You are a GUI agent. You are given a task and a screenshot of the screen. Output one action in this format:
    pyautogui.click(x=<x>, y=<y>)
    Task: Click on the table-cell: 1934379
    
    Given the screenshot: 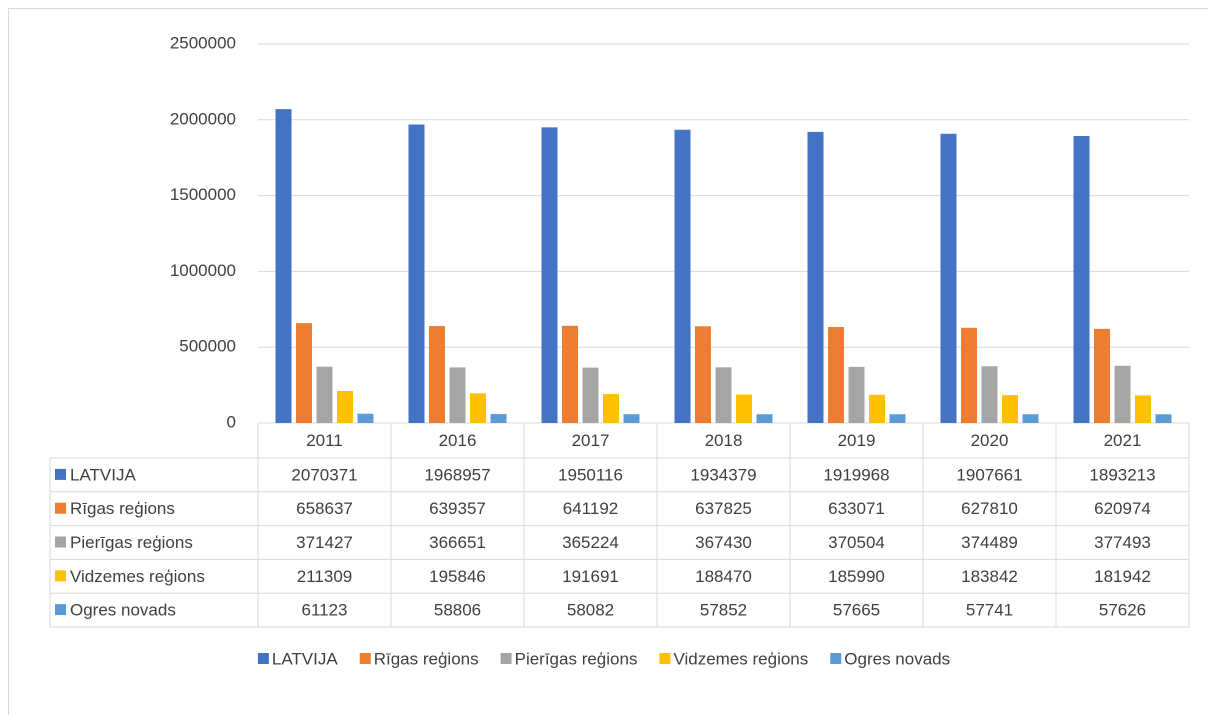 What is the action you would take?
    pyautogui.click(x=723, y=474)
    